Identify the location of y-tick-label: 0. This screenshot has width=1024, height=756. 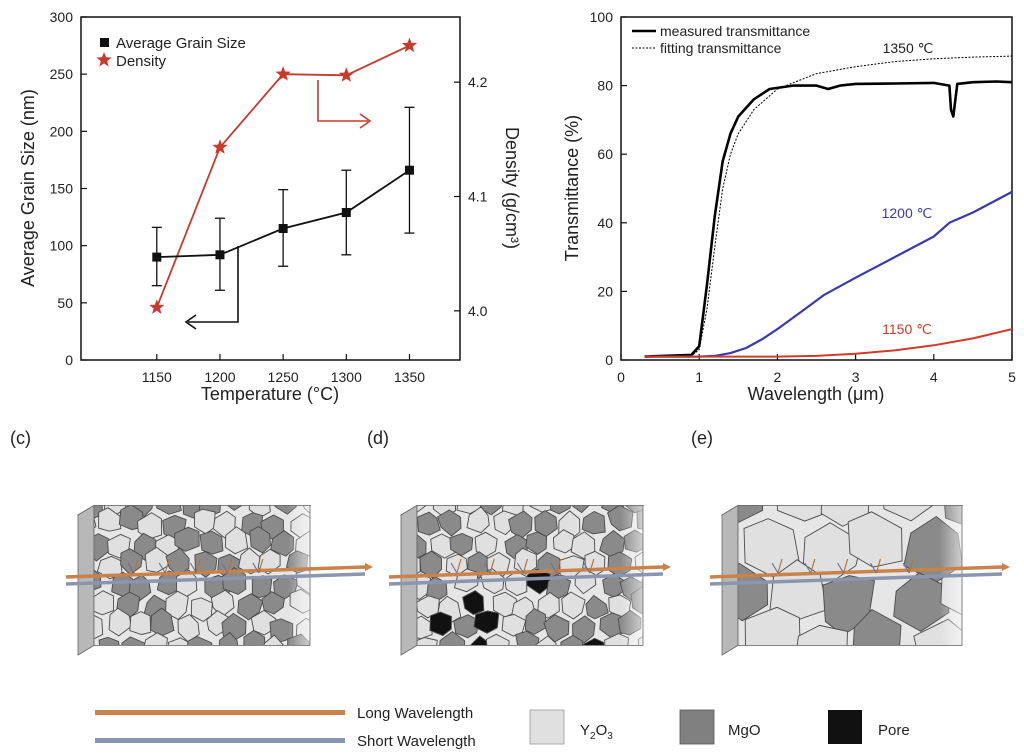
(69, 360).